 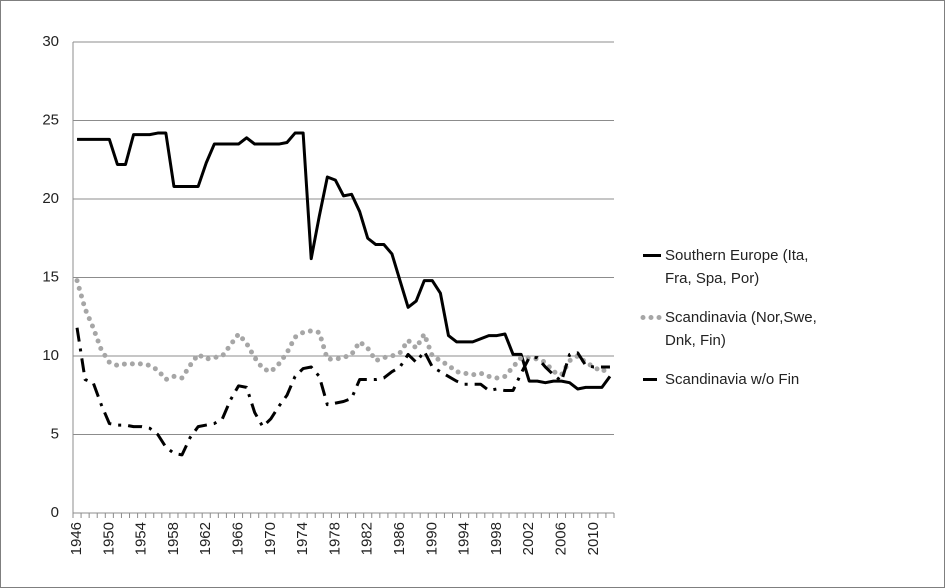 What do you see at coordinates (50, 355) in the screenshot?
I see `y-tick-label: 10` at bounding box center [50, 355].